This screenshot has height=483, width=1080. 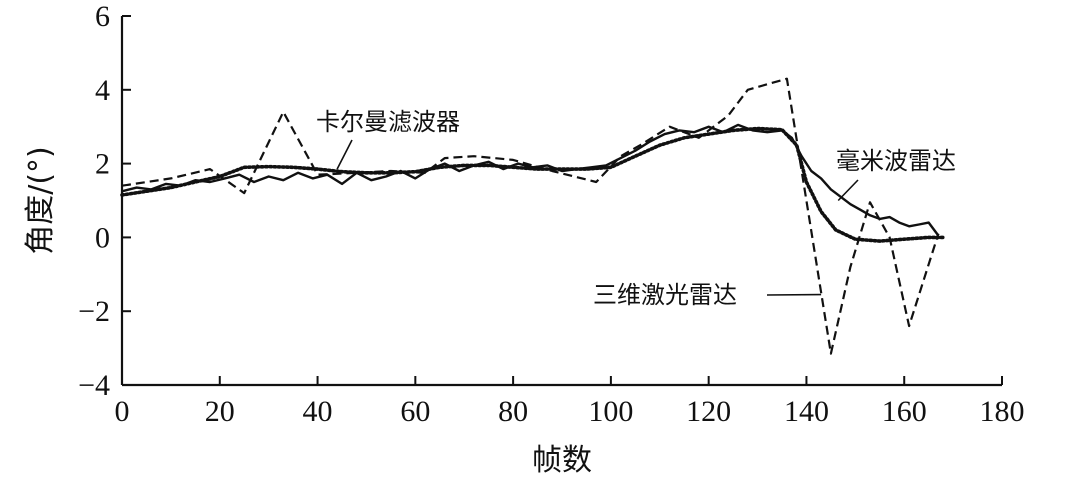 What do you see at coordinates (40, 200) in the screenshot?
I see `y-axis-title: 角度/(°)` at bounding box center [40, 200].